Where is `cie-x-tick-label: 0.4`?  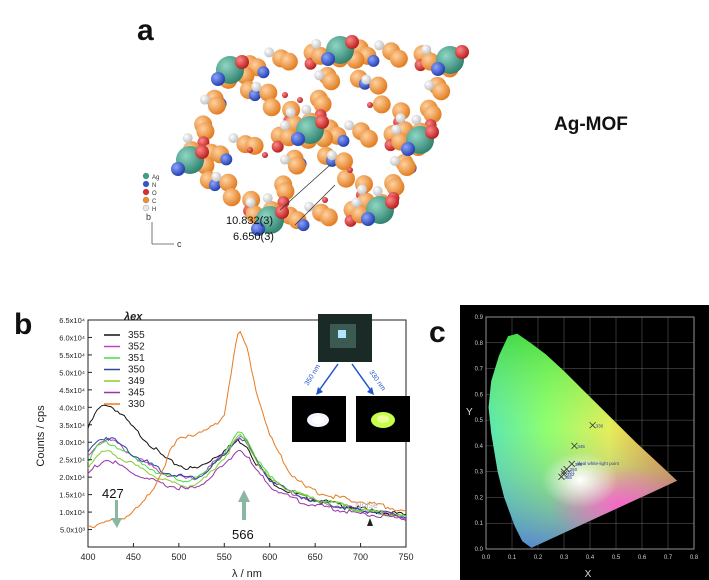
cie-x-tick-label: 0.4 is located at coordinates (590, 558).